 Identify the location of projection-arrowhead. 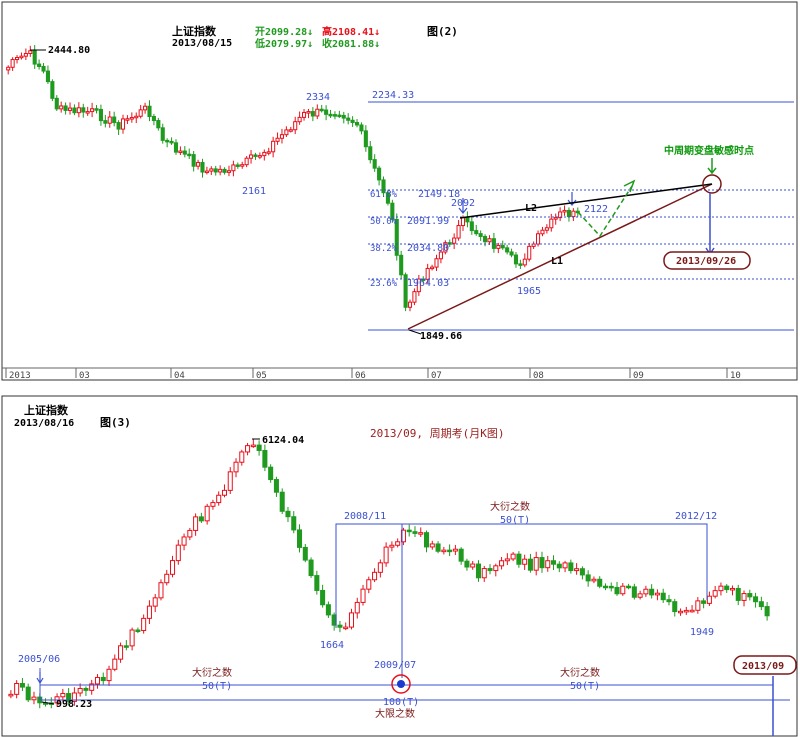
(629, 186).